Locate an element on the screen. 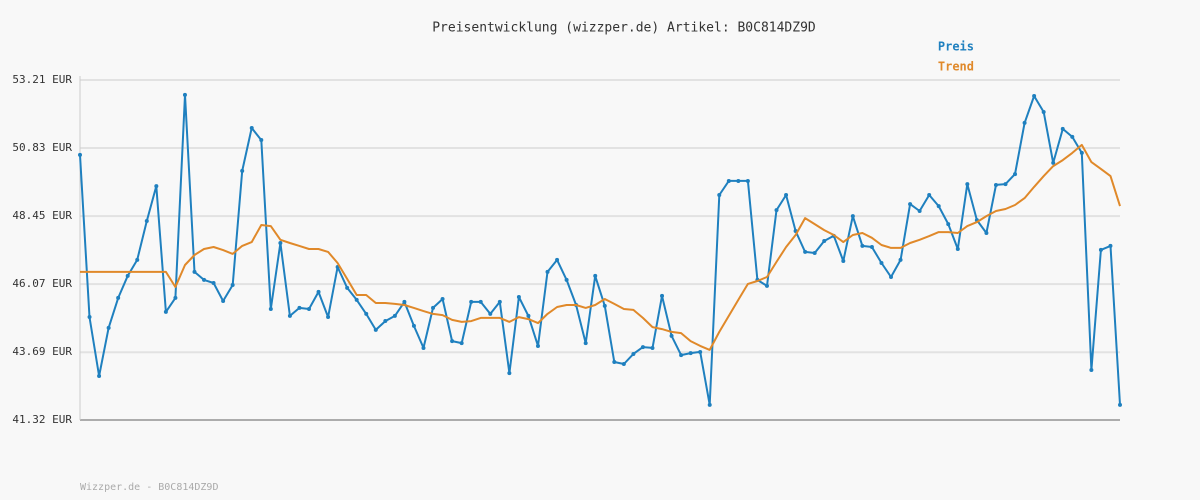 The image size is (1200, 500). y-tick-label: 53.21 EUR is located at coordinates (42, 79).